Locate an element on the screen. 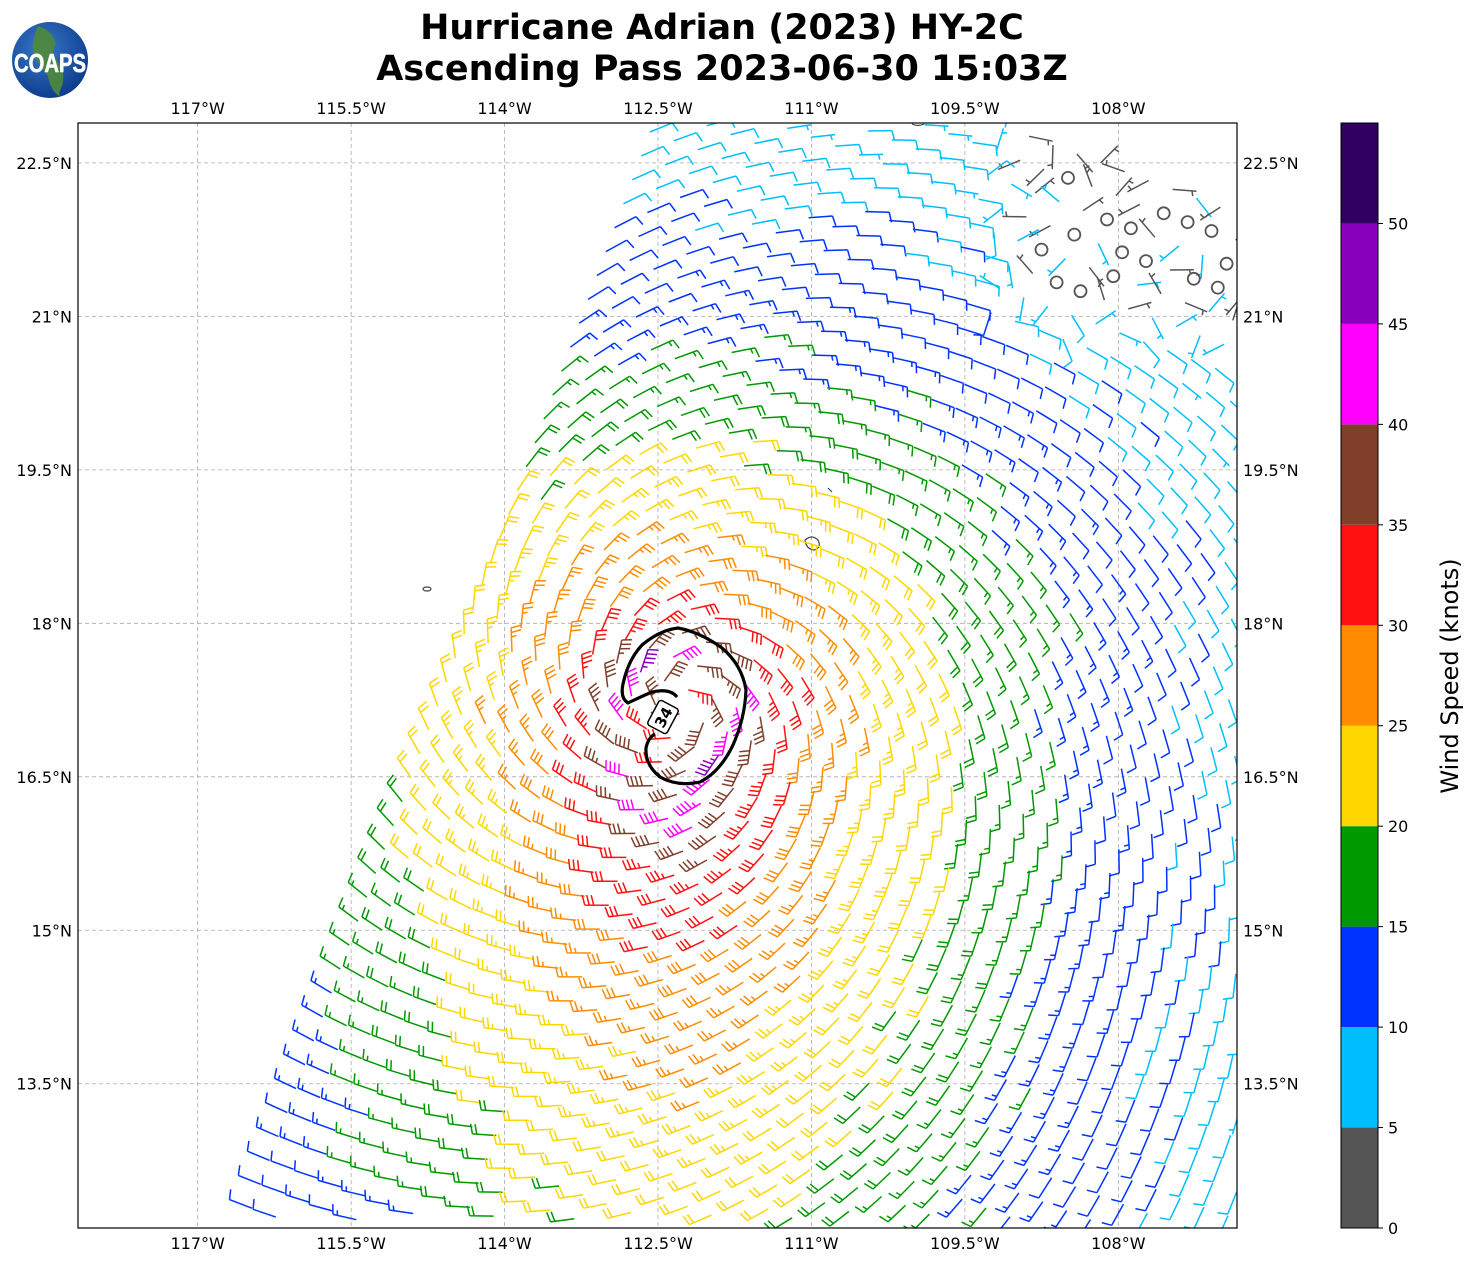  colorbar-segment is located at coordinates (1359, 1177).